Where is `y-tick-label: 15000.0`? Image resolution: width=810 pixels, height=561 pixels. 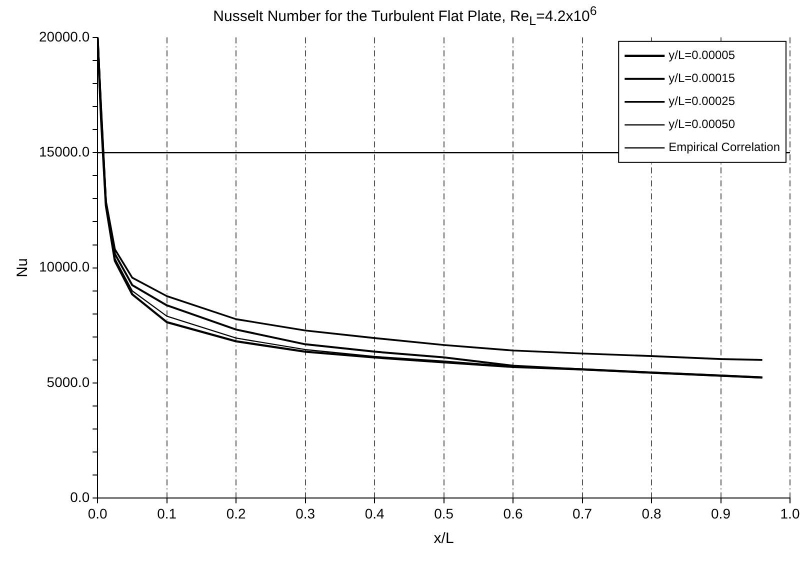 y-tick-label: 15000.0 is located at coordinates (64, 151).